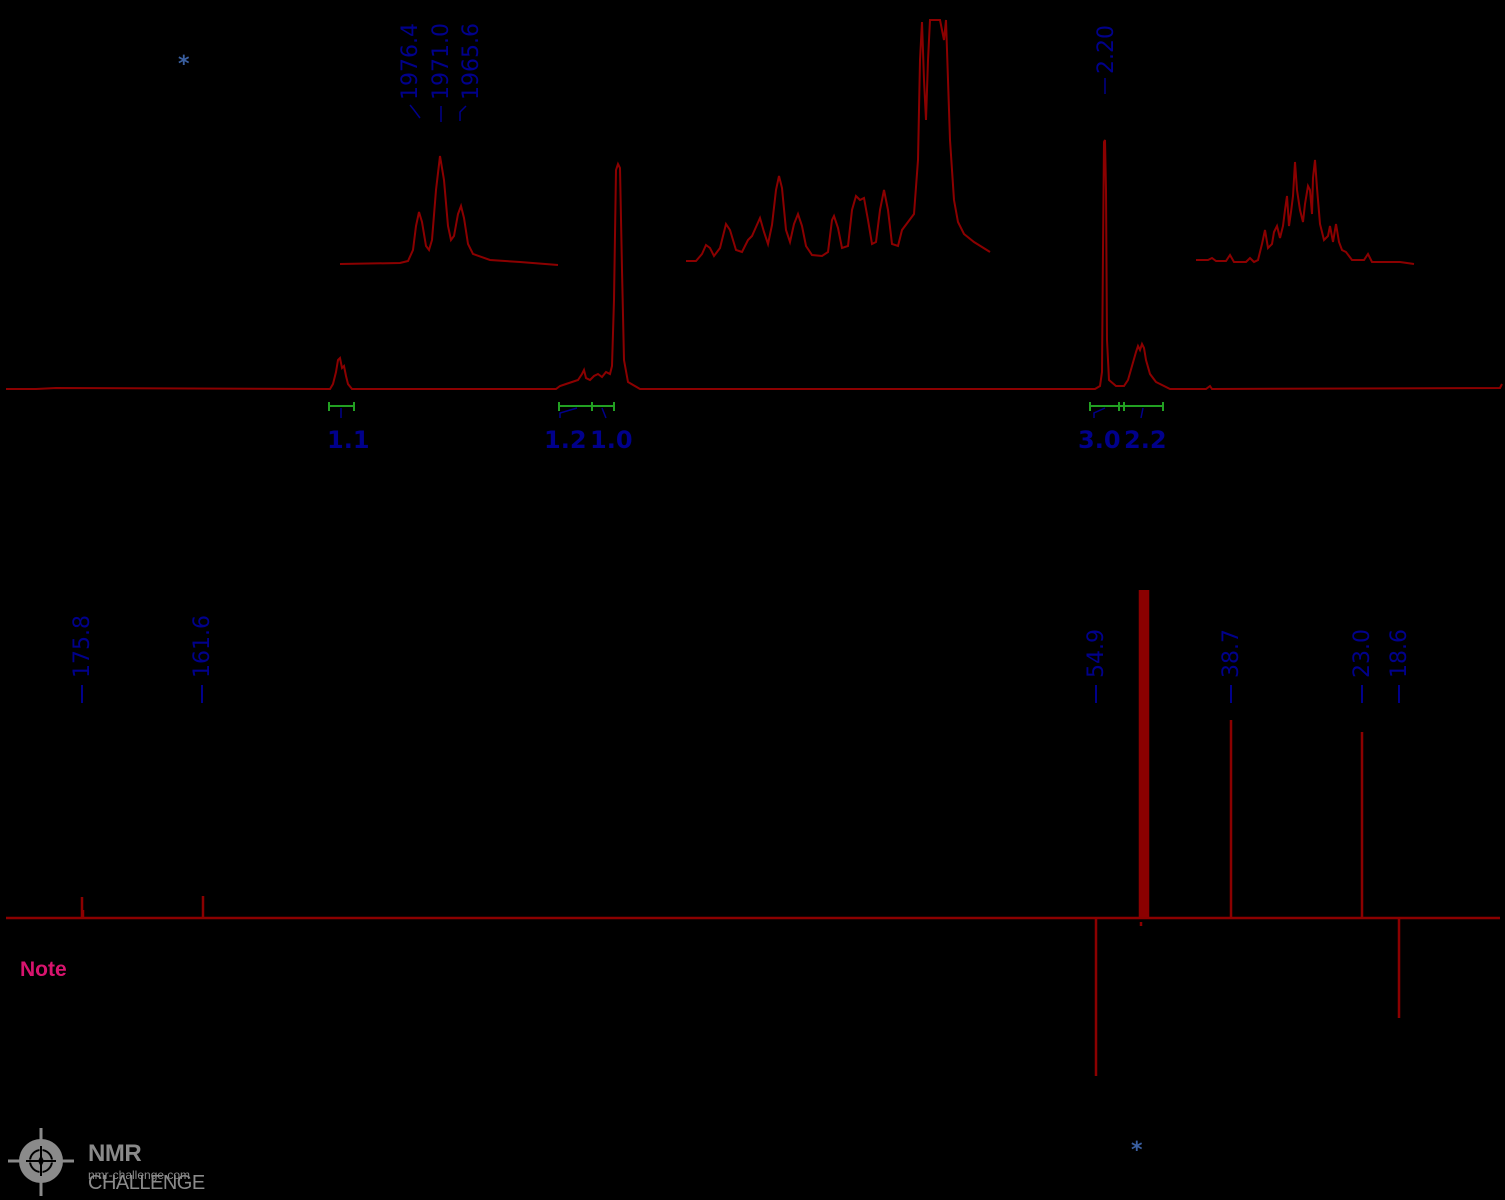  I want to click on crosshair-icon, so click(41, 1162).